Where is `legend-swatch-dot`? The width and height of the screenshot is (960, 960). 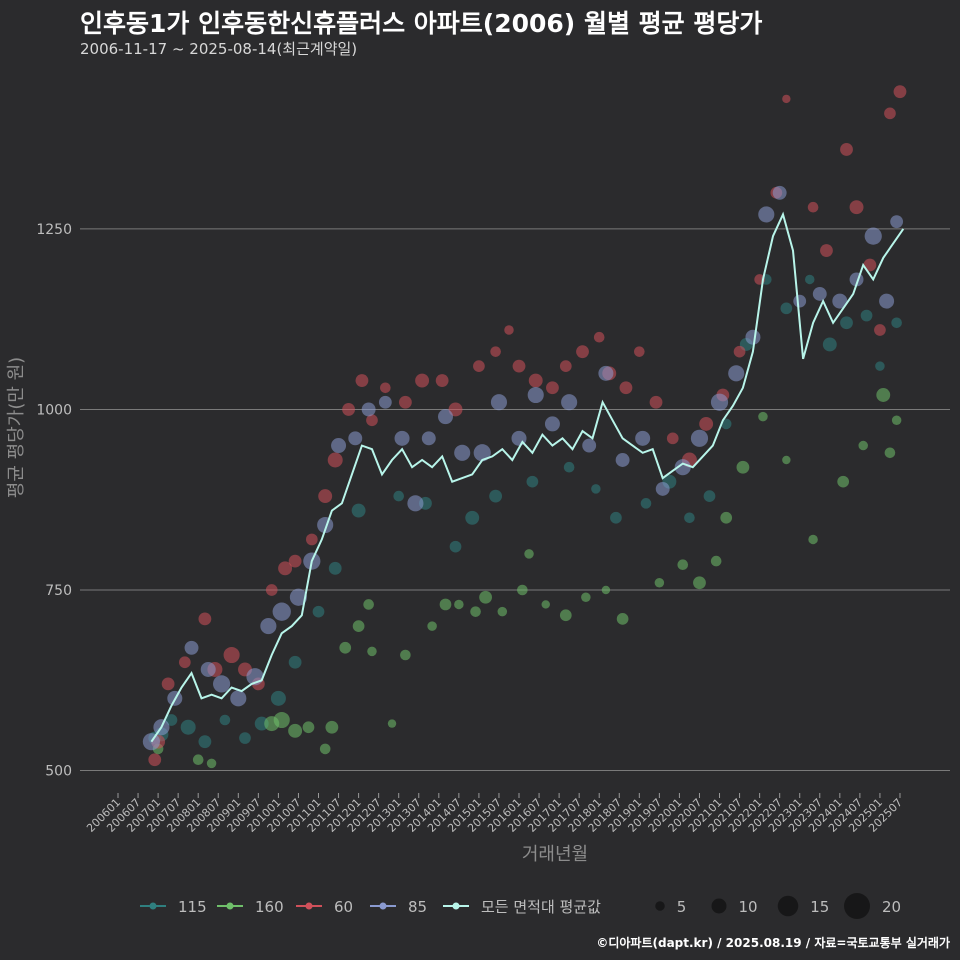 legend-swatch-dot is located at coordinates (153, 906).